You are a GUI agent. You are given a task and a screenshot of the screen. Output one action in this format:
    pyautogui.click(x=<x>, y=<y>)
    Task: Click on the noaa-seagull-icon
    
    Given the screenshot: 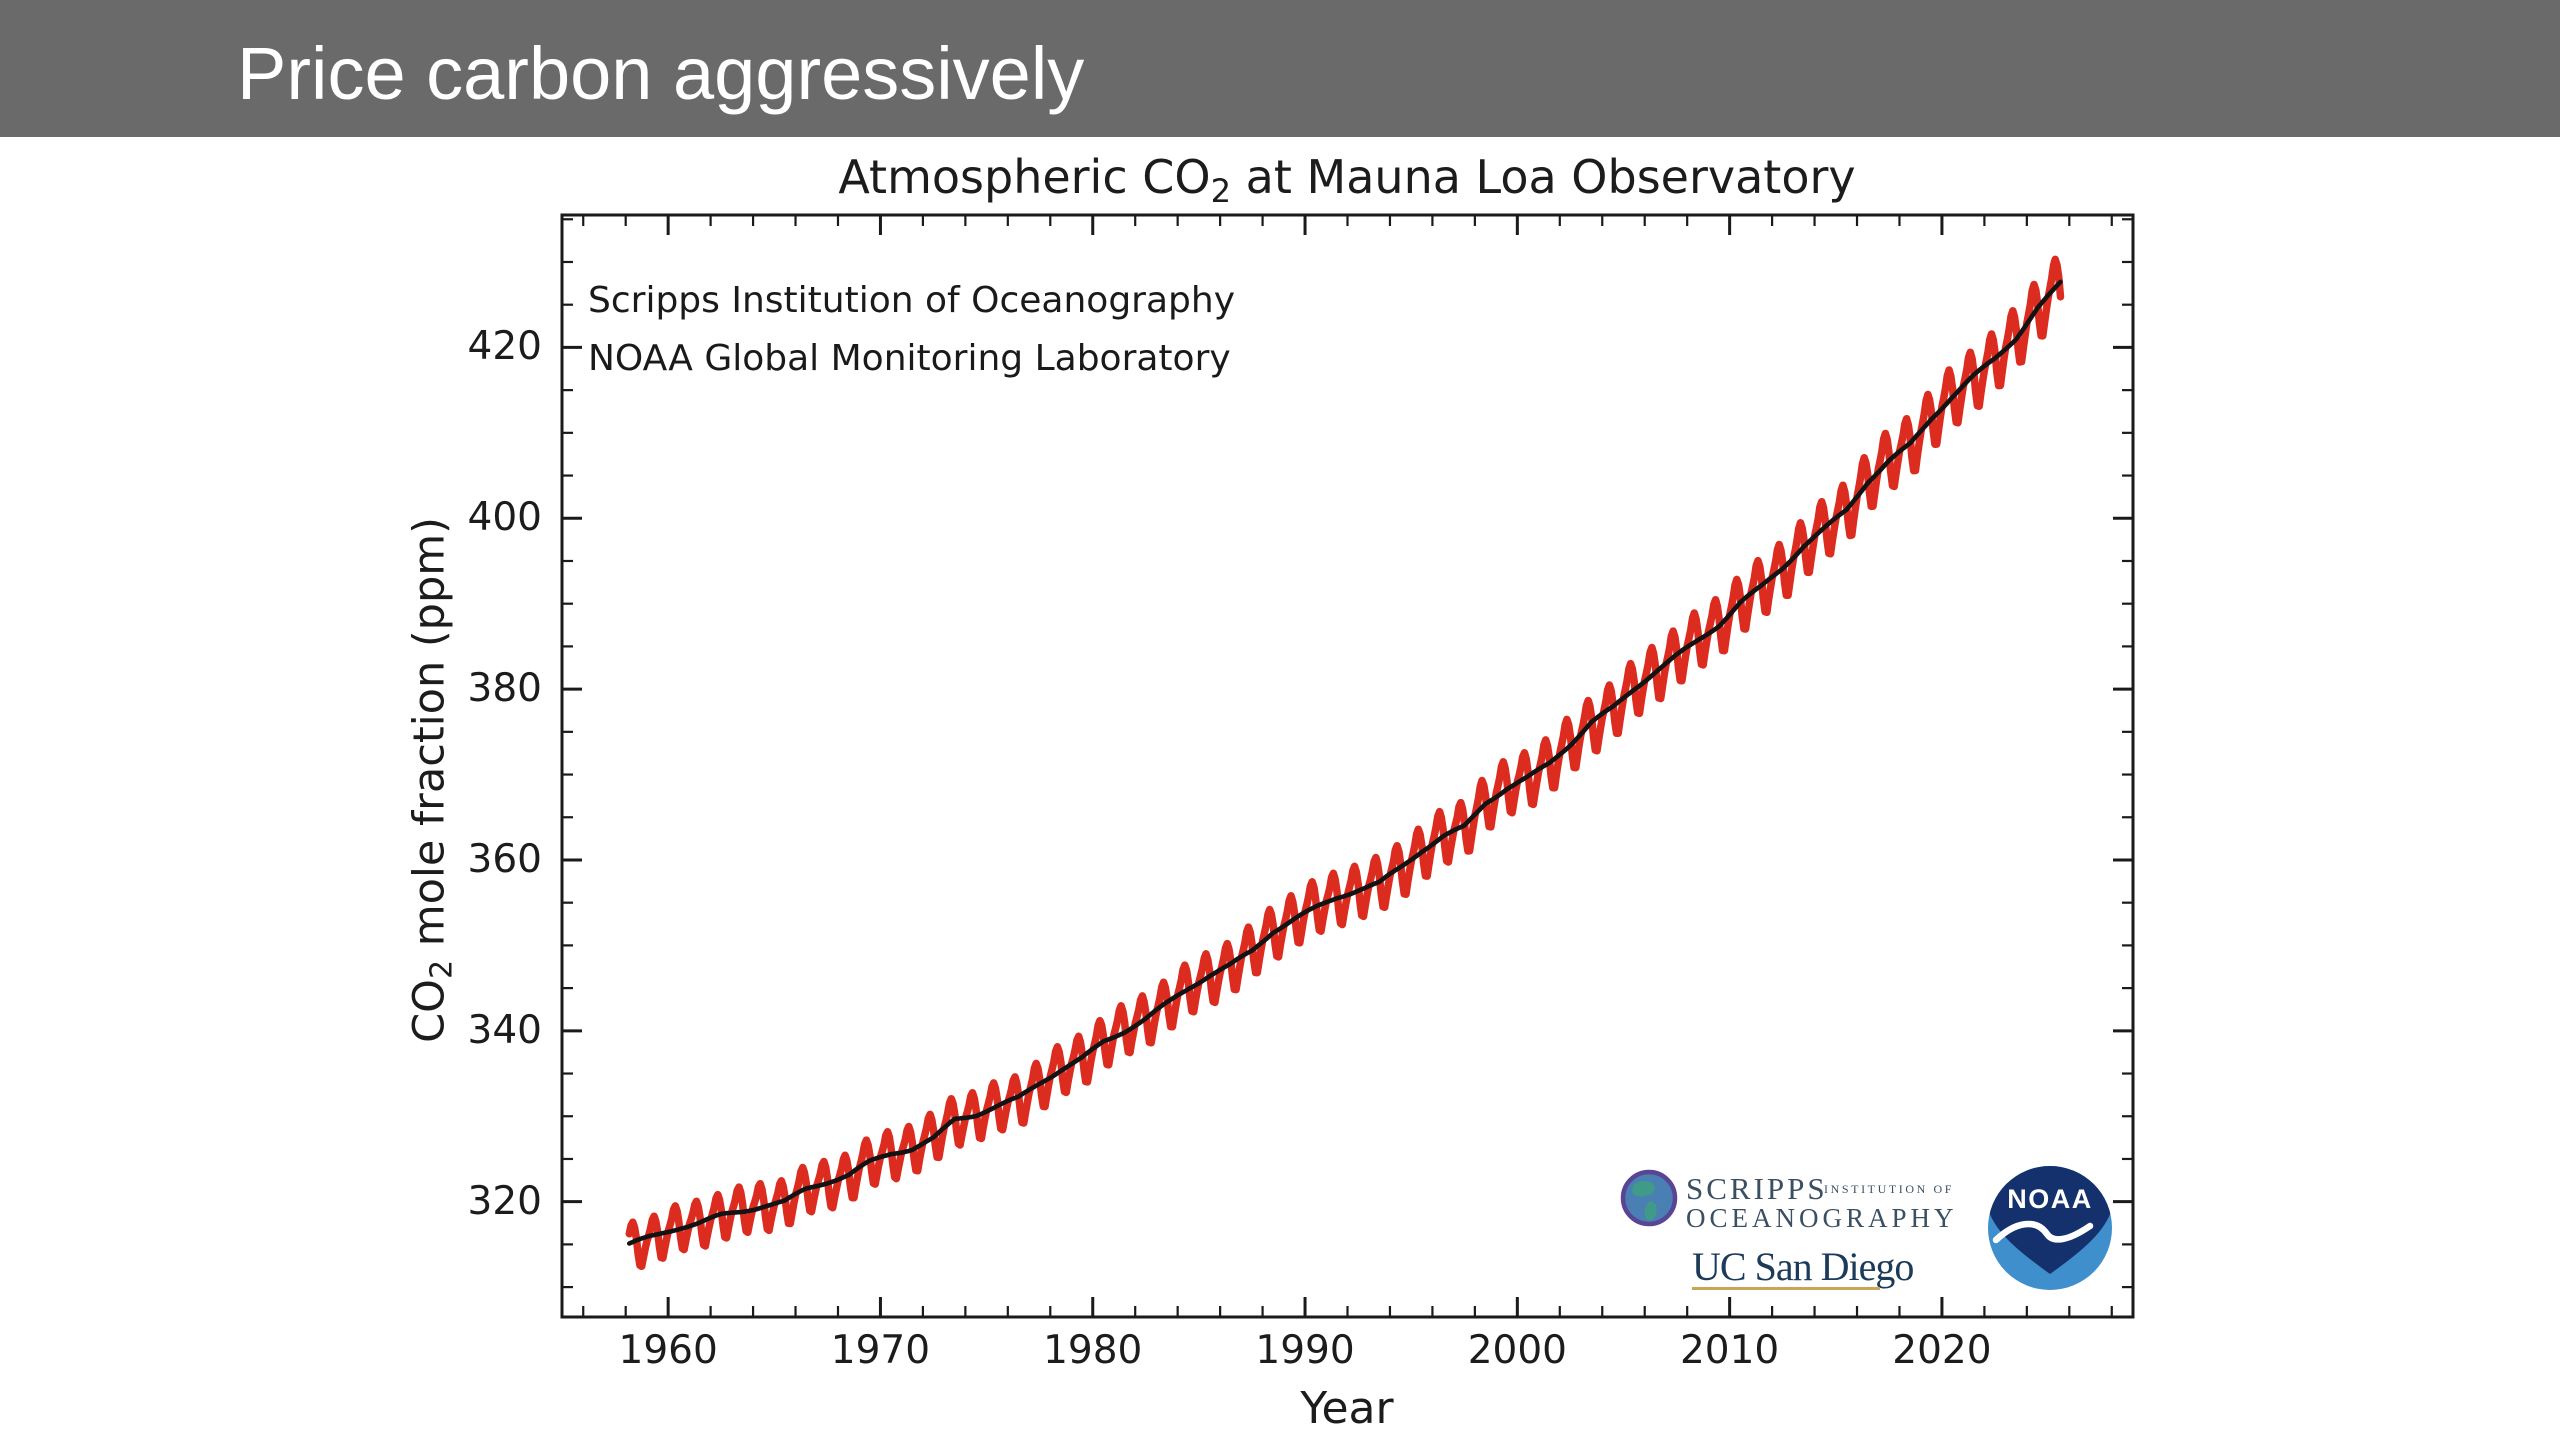 What is the action you would take?
    pyautogui.click(x=2043, y=1232)
    